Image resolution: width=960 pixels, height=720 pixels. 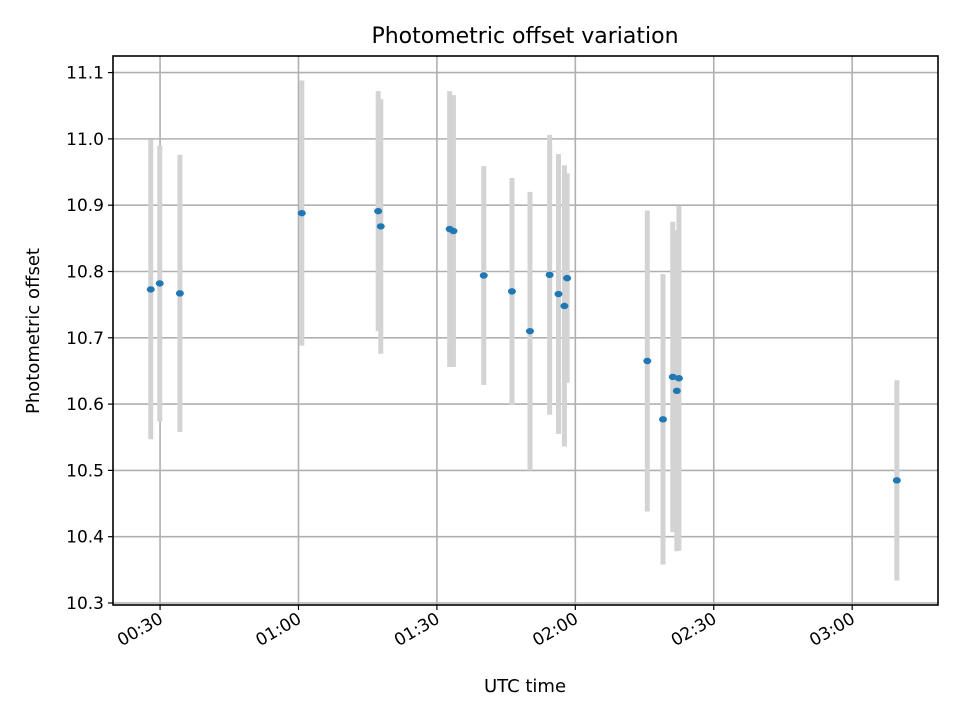 I want to click on x-tick-label: 02:00, so click(x=555, y=630).